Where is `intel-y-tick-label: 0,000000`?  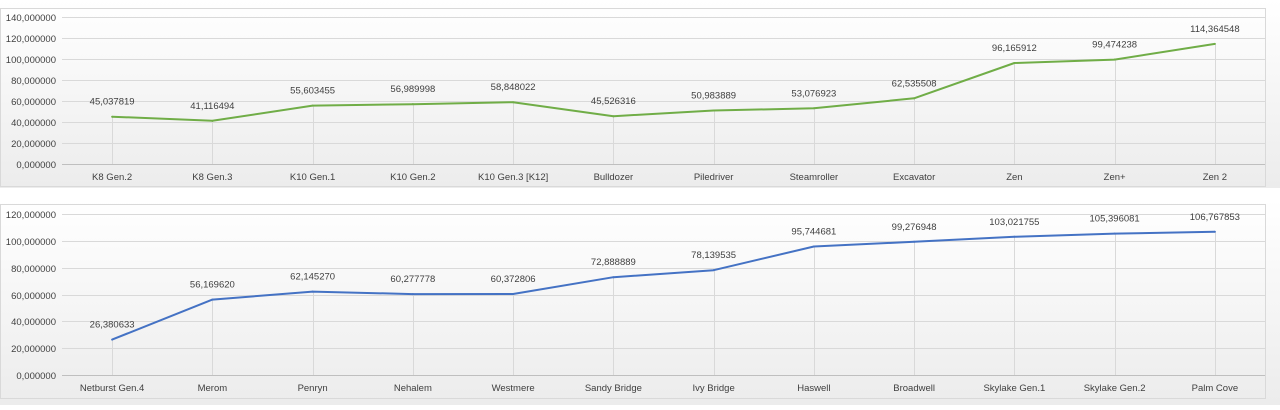 intel-y-tick-label: 0,000000 is located at coordinates (36, 376).